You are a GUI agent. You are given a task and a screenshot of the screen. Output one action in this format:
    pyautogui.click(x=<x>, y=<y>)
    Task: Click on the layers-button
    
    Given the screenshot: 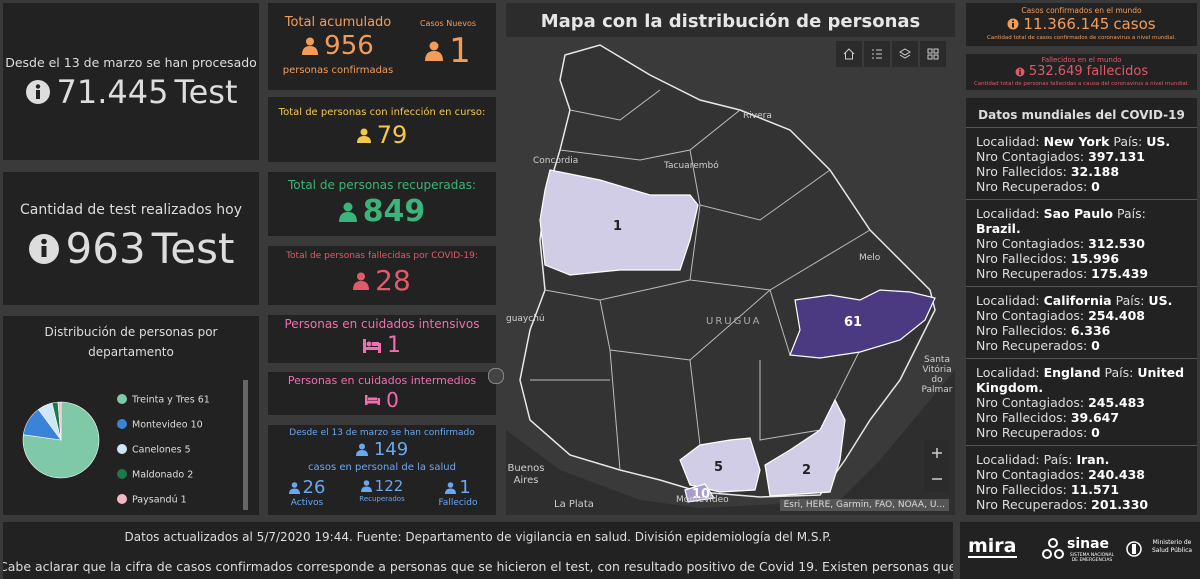 What is the action you would take?
    pyautogui.click(x=905, y=54)
    